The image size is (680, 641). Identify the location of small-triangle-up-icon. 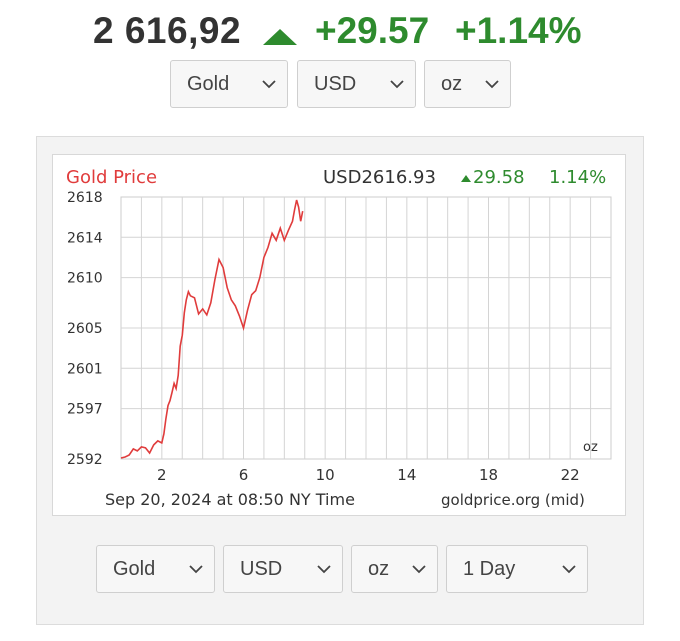
(466, 178).